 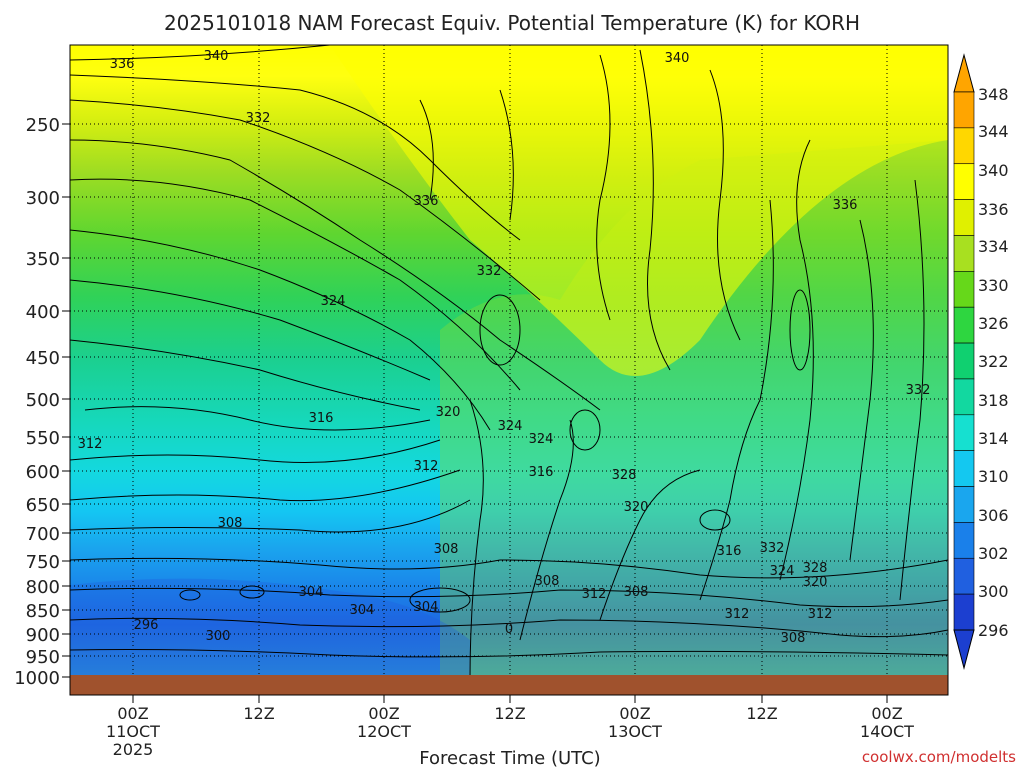 I want to click on y-tick-label: 450, so click(x=43, y=358).